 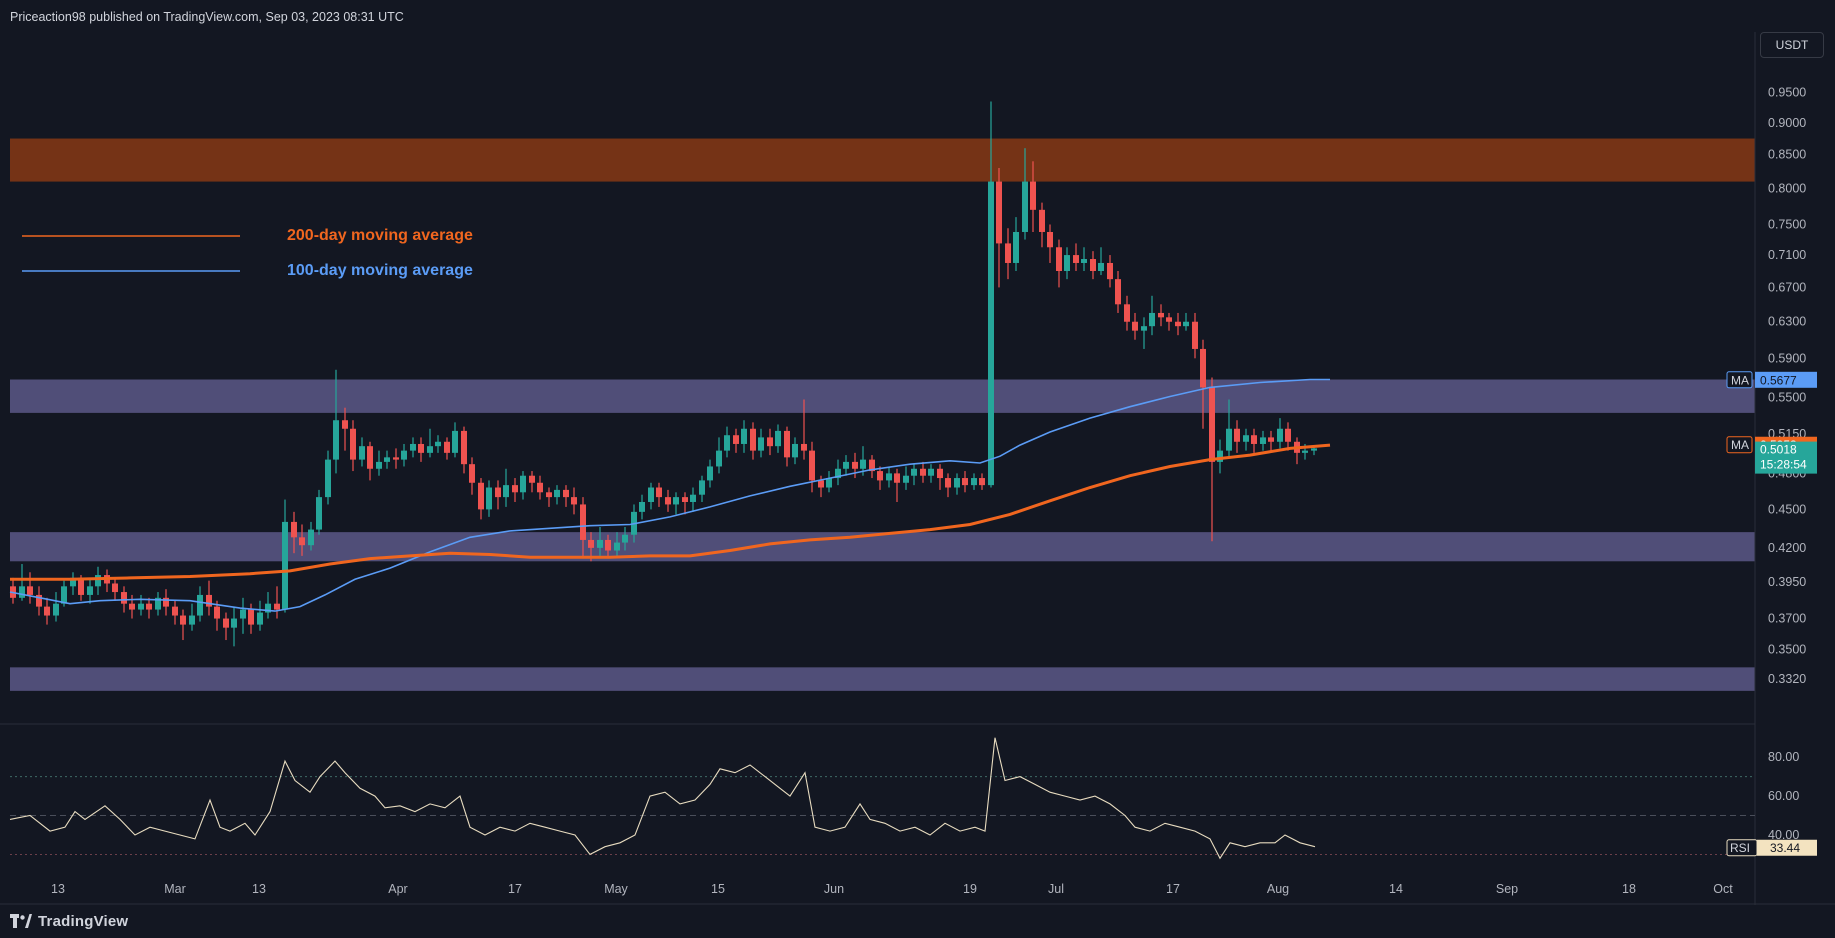 What do you see at coordinates (1792, 45) in the screenshot?
I see `currency-button: USDT` at bounding box center [1792, 45].